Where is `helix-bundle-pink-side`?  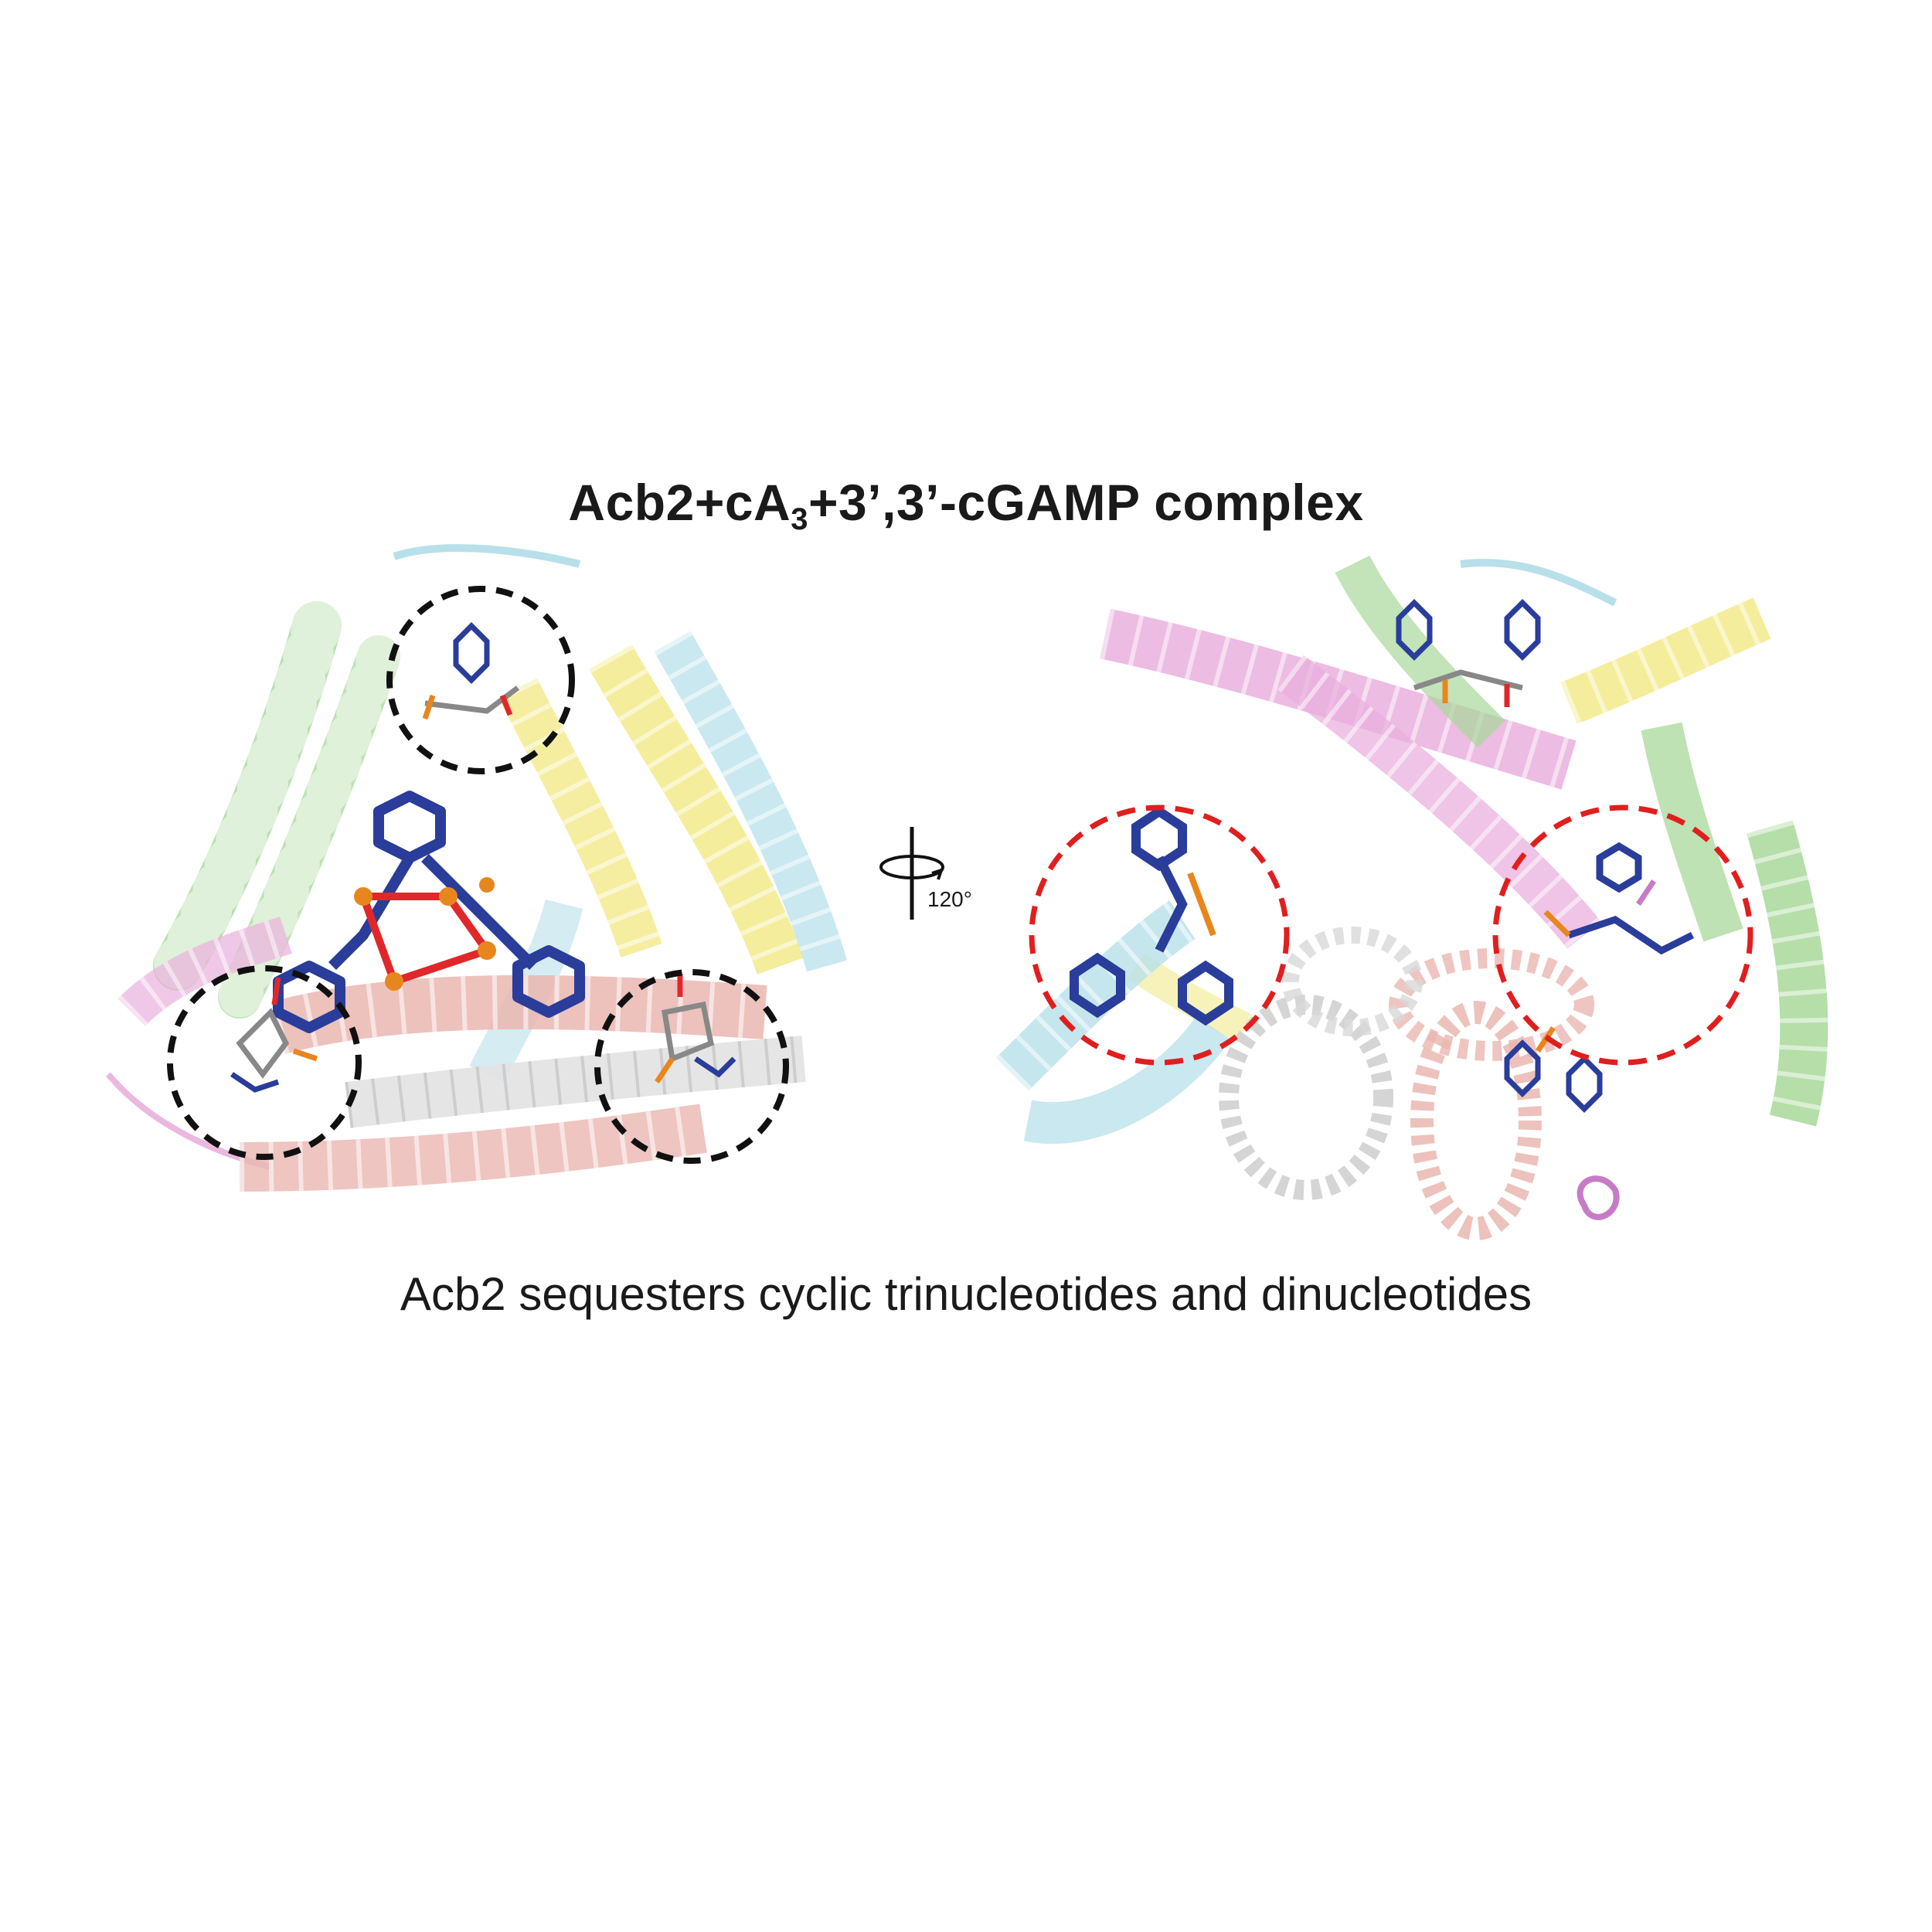
helix-bundle-pink-side is located at coordinates (1350, 779).